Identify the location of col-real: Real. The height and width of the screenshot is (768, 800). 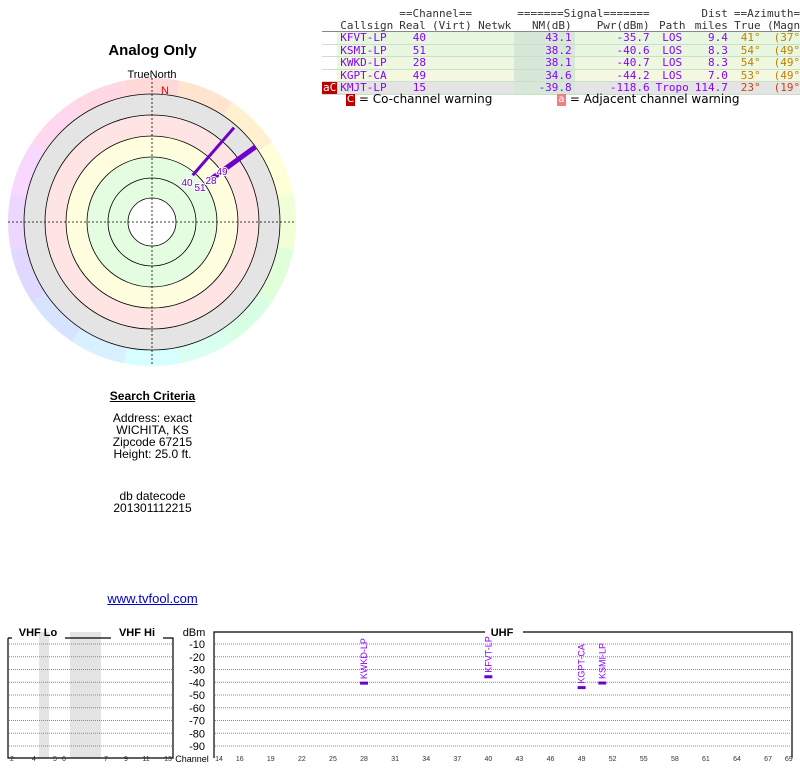
(412, 25).